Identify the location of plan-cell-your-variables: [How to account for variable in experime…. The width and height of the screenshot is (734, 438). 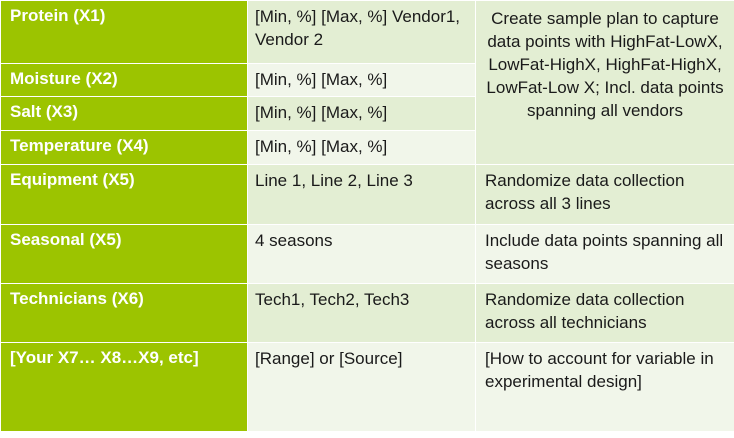
(604, 387).